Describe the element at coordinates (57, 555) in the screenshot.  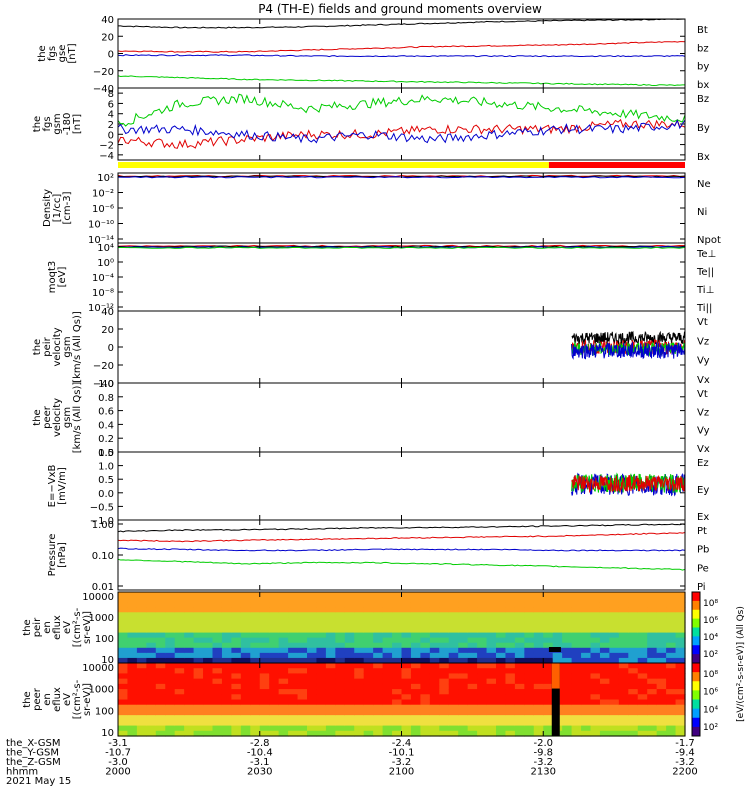
I see `y-axis-label-pressure: Pressure[nPa]` at that location.